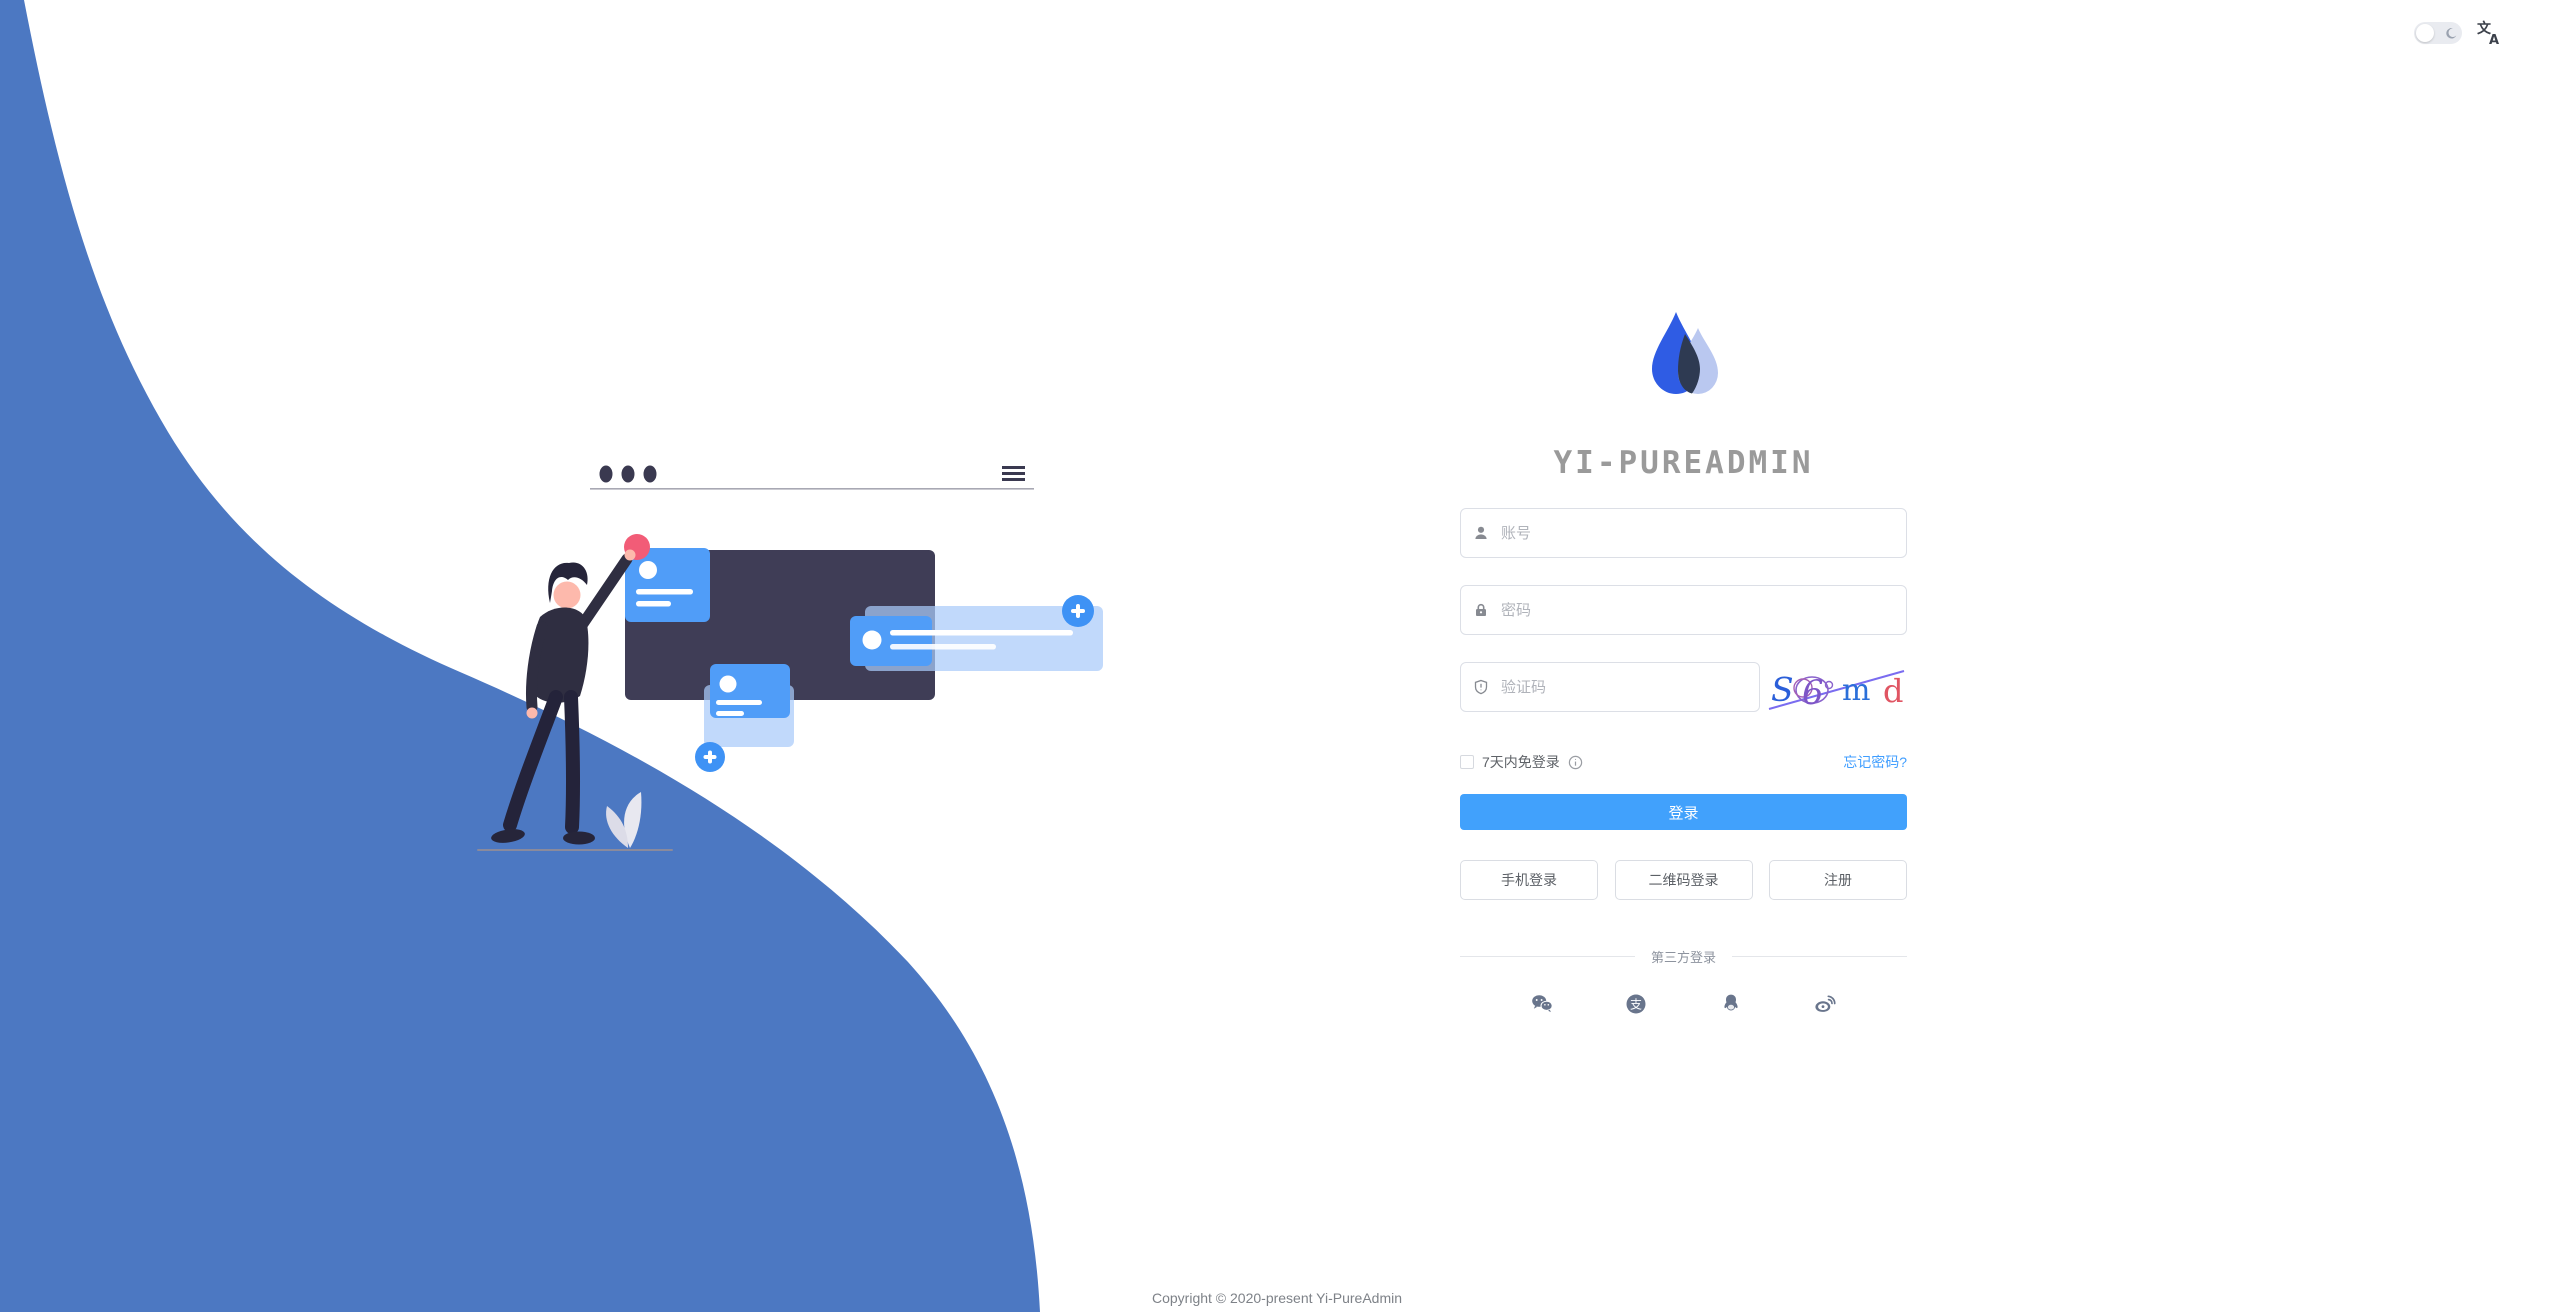 This screenshot has width=2554, height=1312. I want to click on svg-text: A, so click(2494, 39).